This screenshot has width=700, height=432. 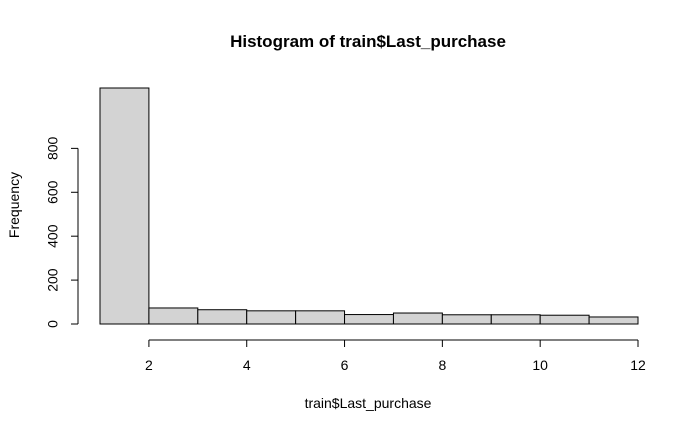 What do you see at coordinates (368, 41) in the screenshot?
I see `chart-title: Histogram of train$Last_purchase` at bounding box center [368, 41].